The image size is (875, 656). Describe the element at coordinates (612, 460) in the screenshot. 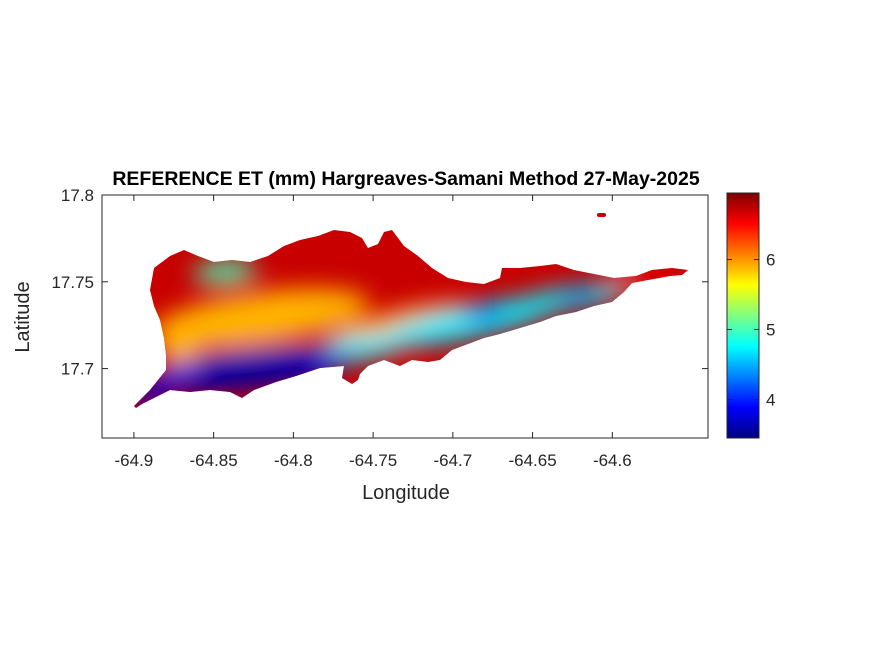

I see `x-tick-label: -64.6` at that location.